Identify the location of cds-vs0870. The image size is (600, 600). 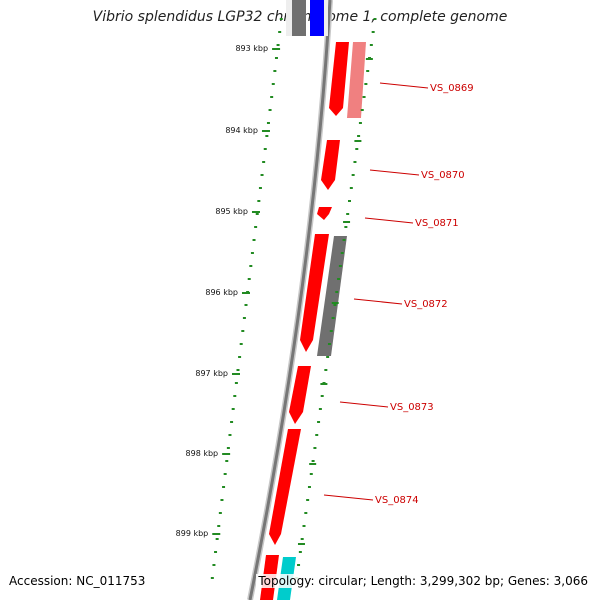
(330, 165).